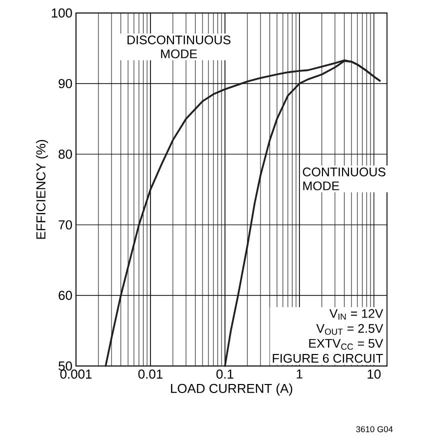 Image resolution: width=425 pixels, height=436 pixels. What do you see at coordinates (346, 344) in the screenshot?
I see `annotation: EXTV$_{CC}$ = 5V` at bounding box center [346, 344].